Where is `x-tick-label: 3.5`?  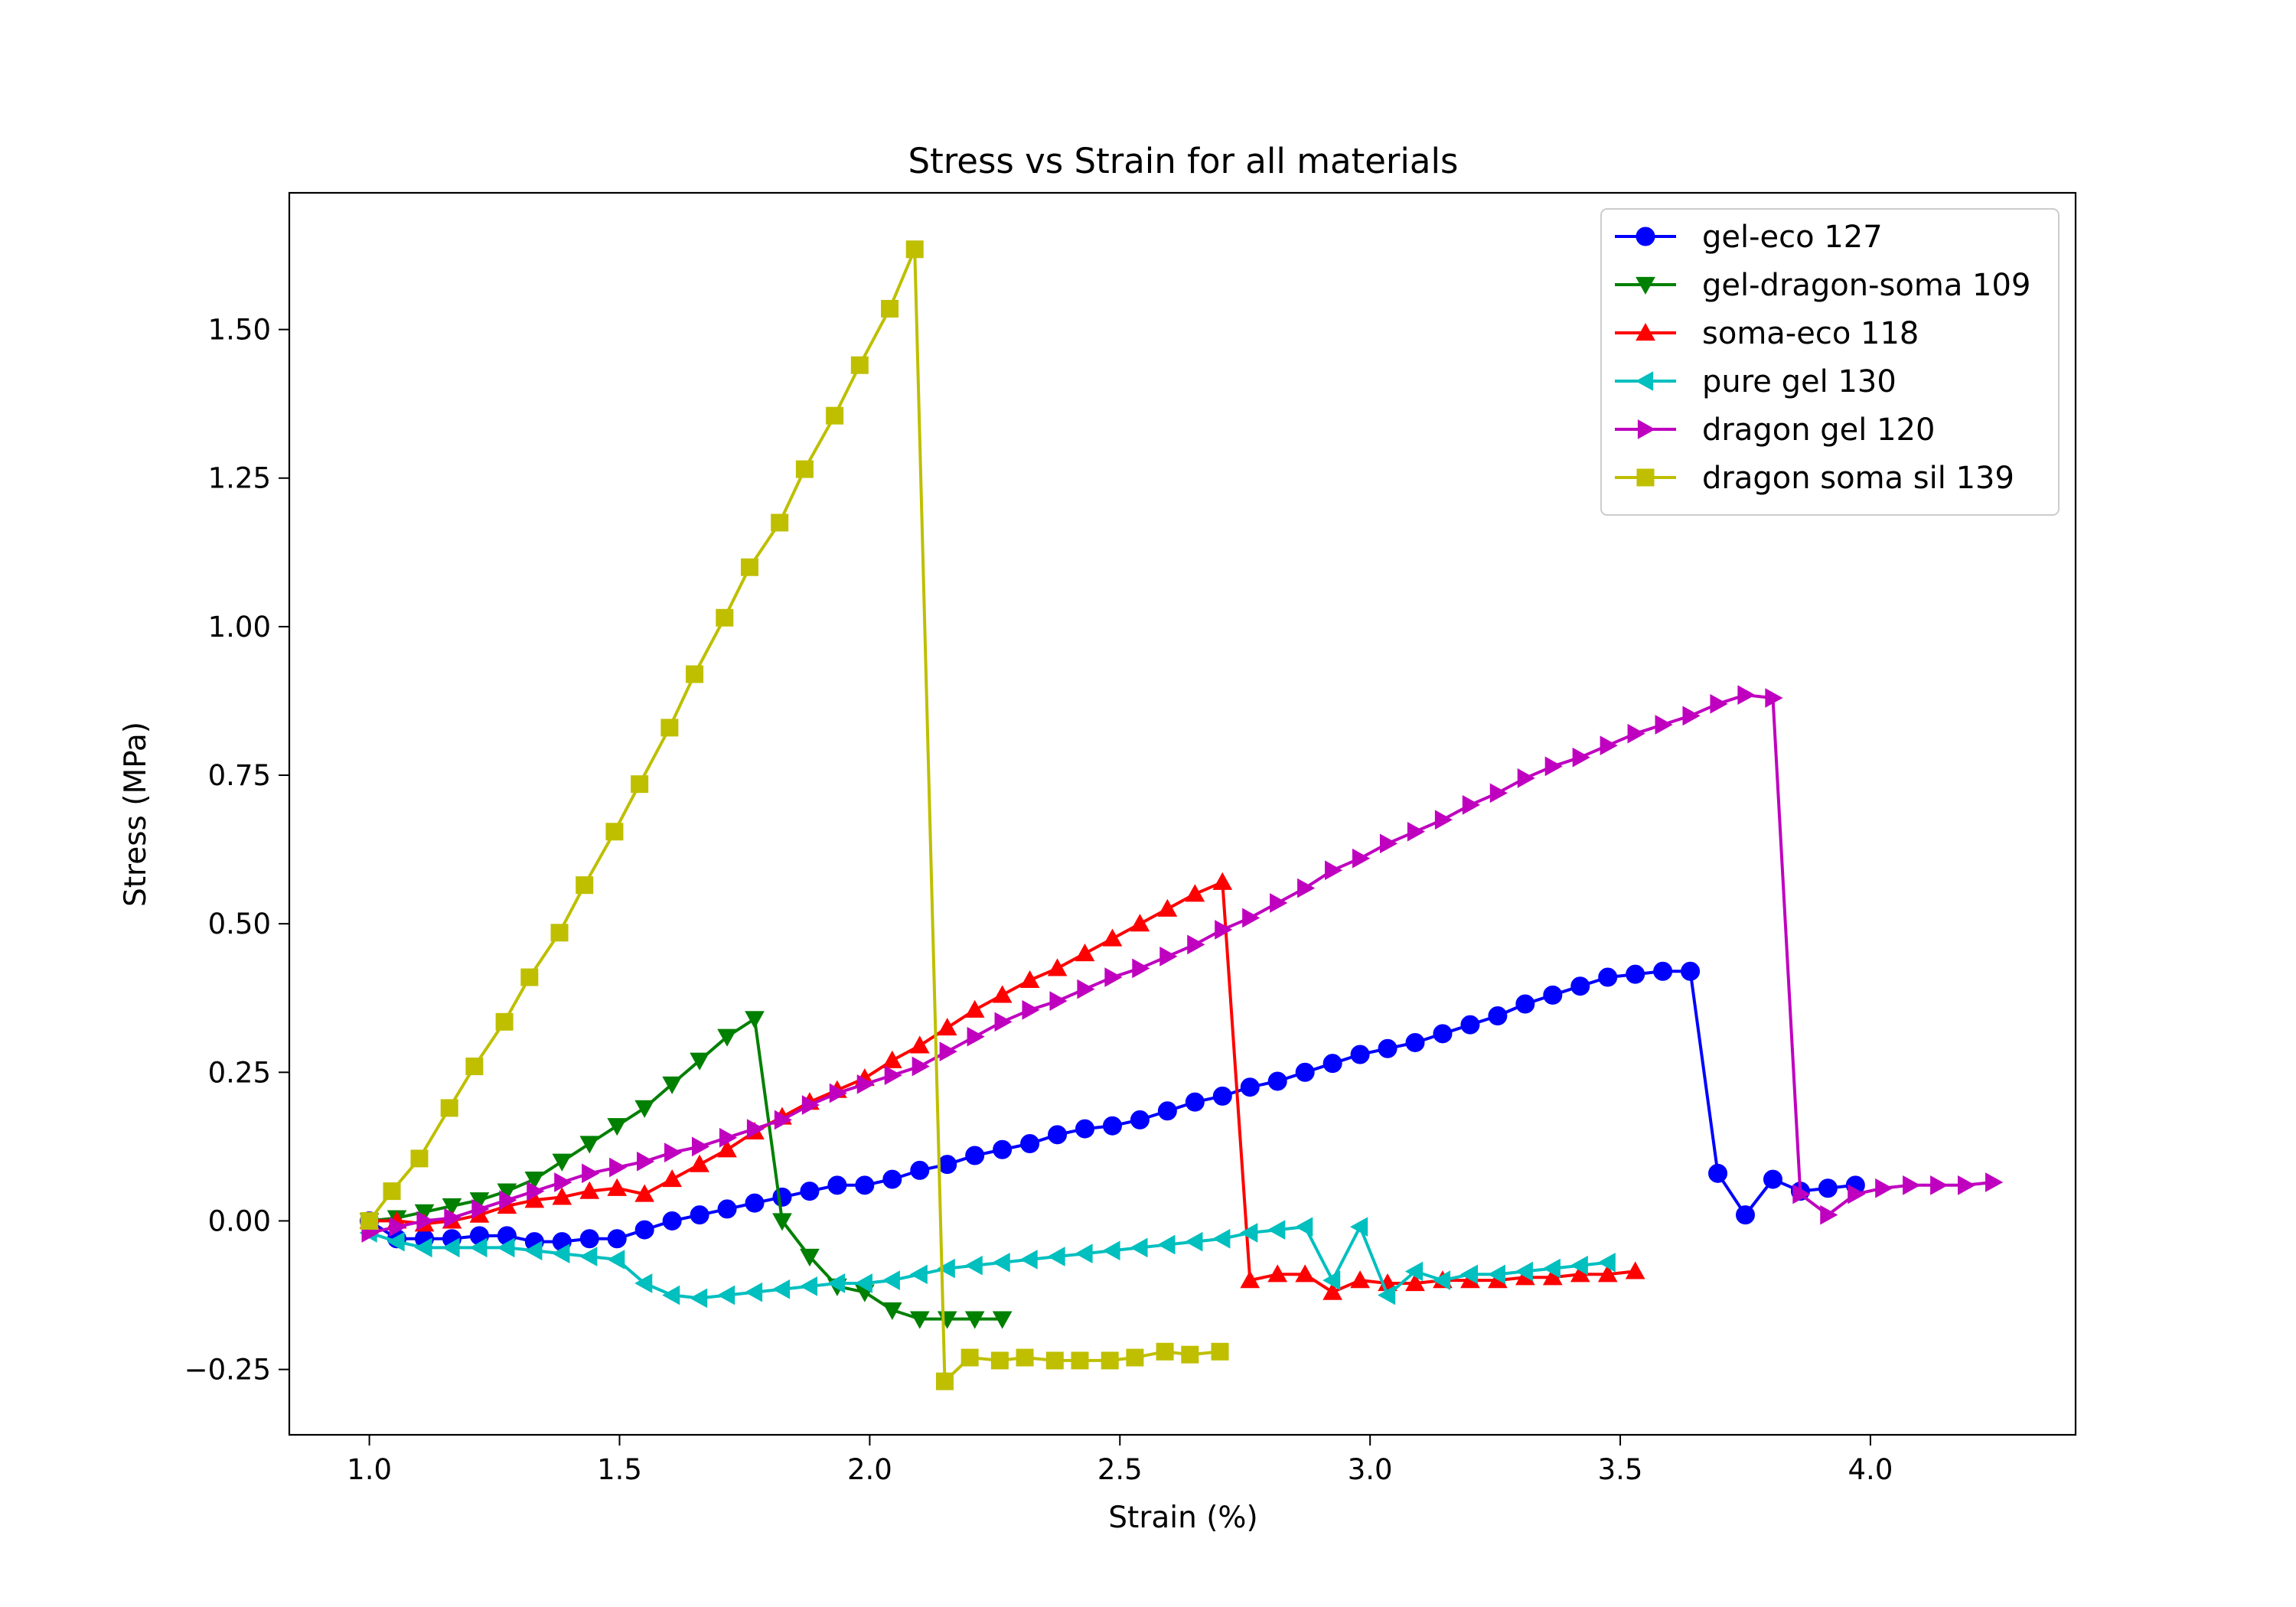 x-tick-label: 3.5 is located at coordinates (1620, 1470).